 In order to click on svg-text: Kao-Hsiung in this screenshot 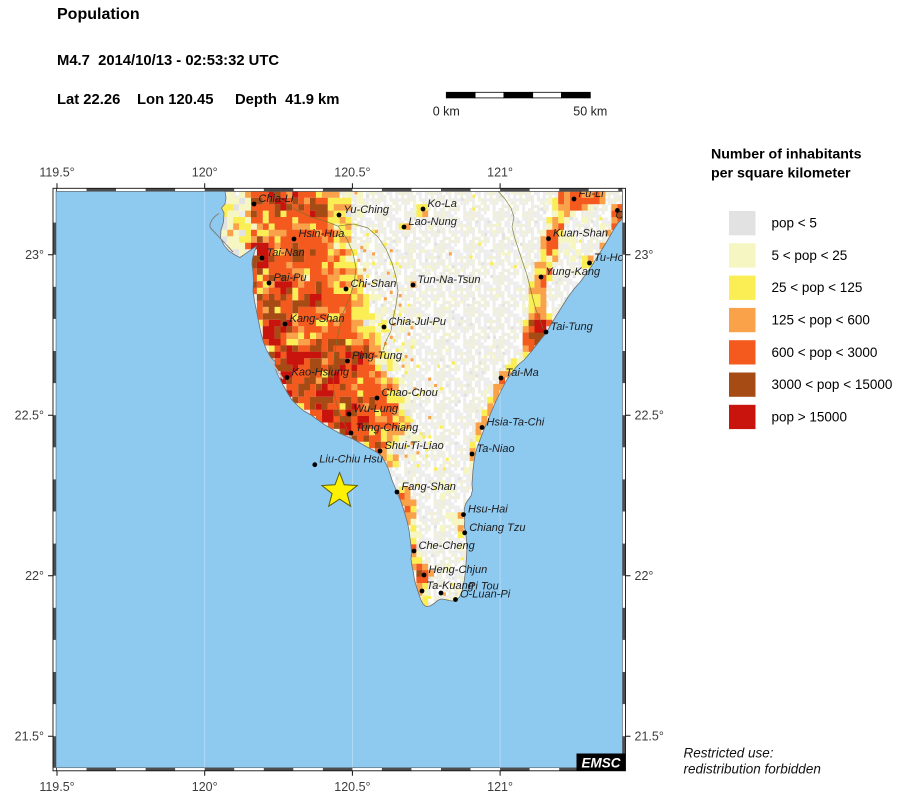, I will do `click(321, 373)`.